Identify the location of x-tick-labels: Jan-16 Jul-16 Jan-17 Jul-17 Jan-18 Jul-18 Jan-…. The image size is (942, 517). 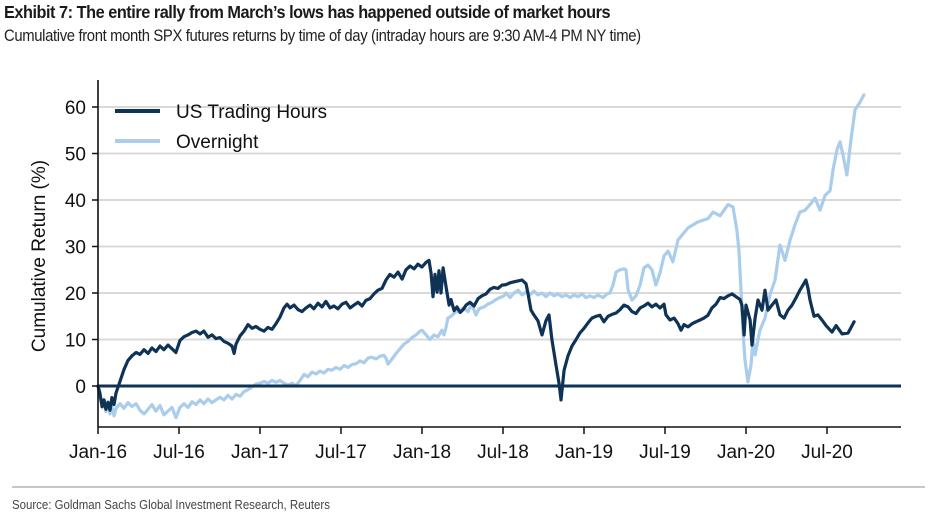
(461, 452).